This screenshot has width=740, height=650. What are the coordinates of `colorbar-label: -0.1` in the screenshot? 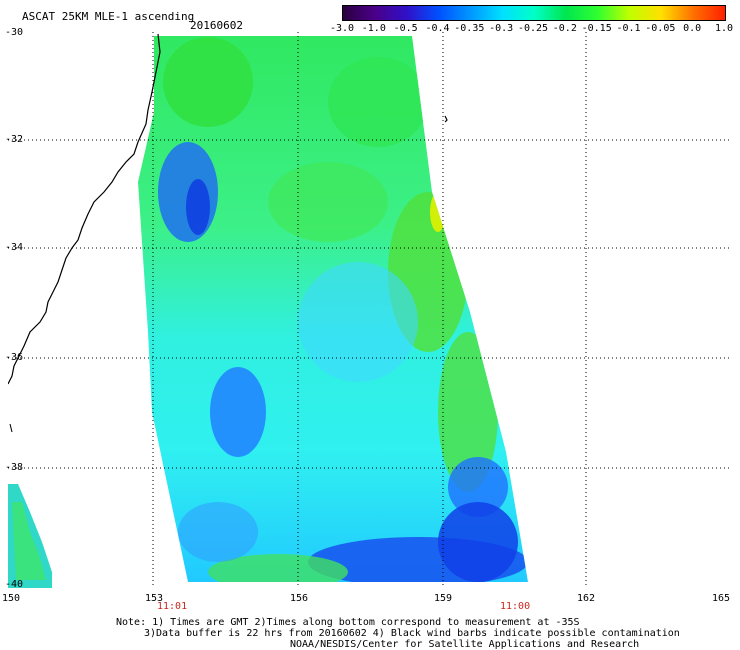 It's located at (628, 28).